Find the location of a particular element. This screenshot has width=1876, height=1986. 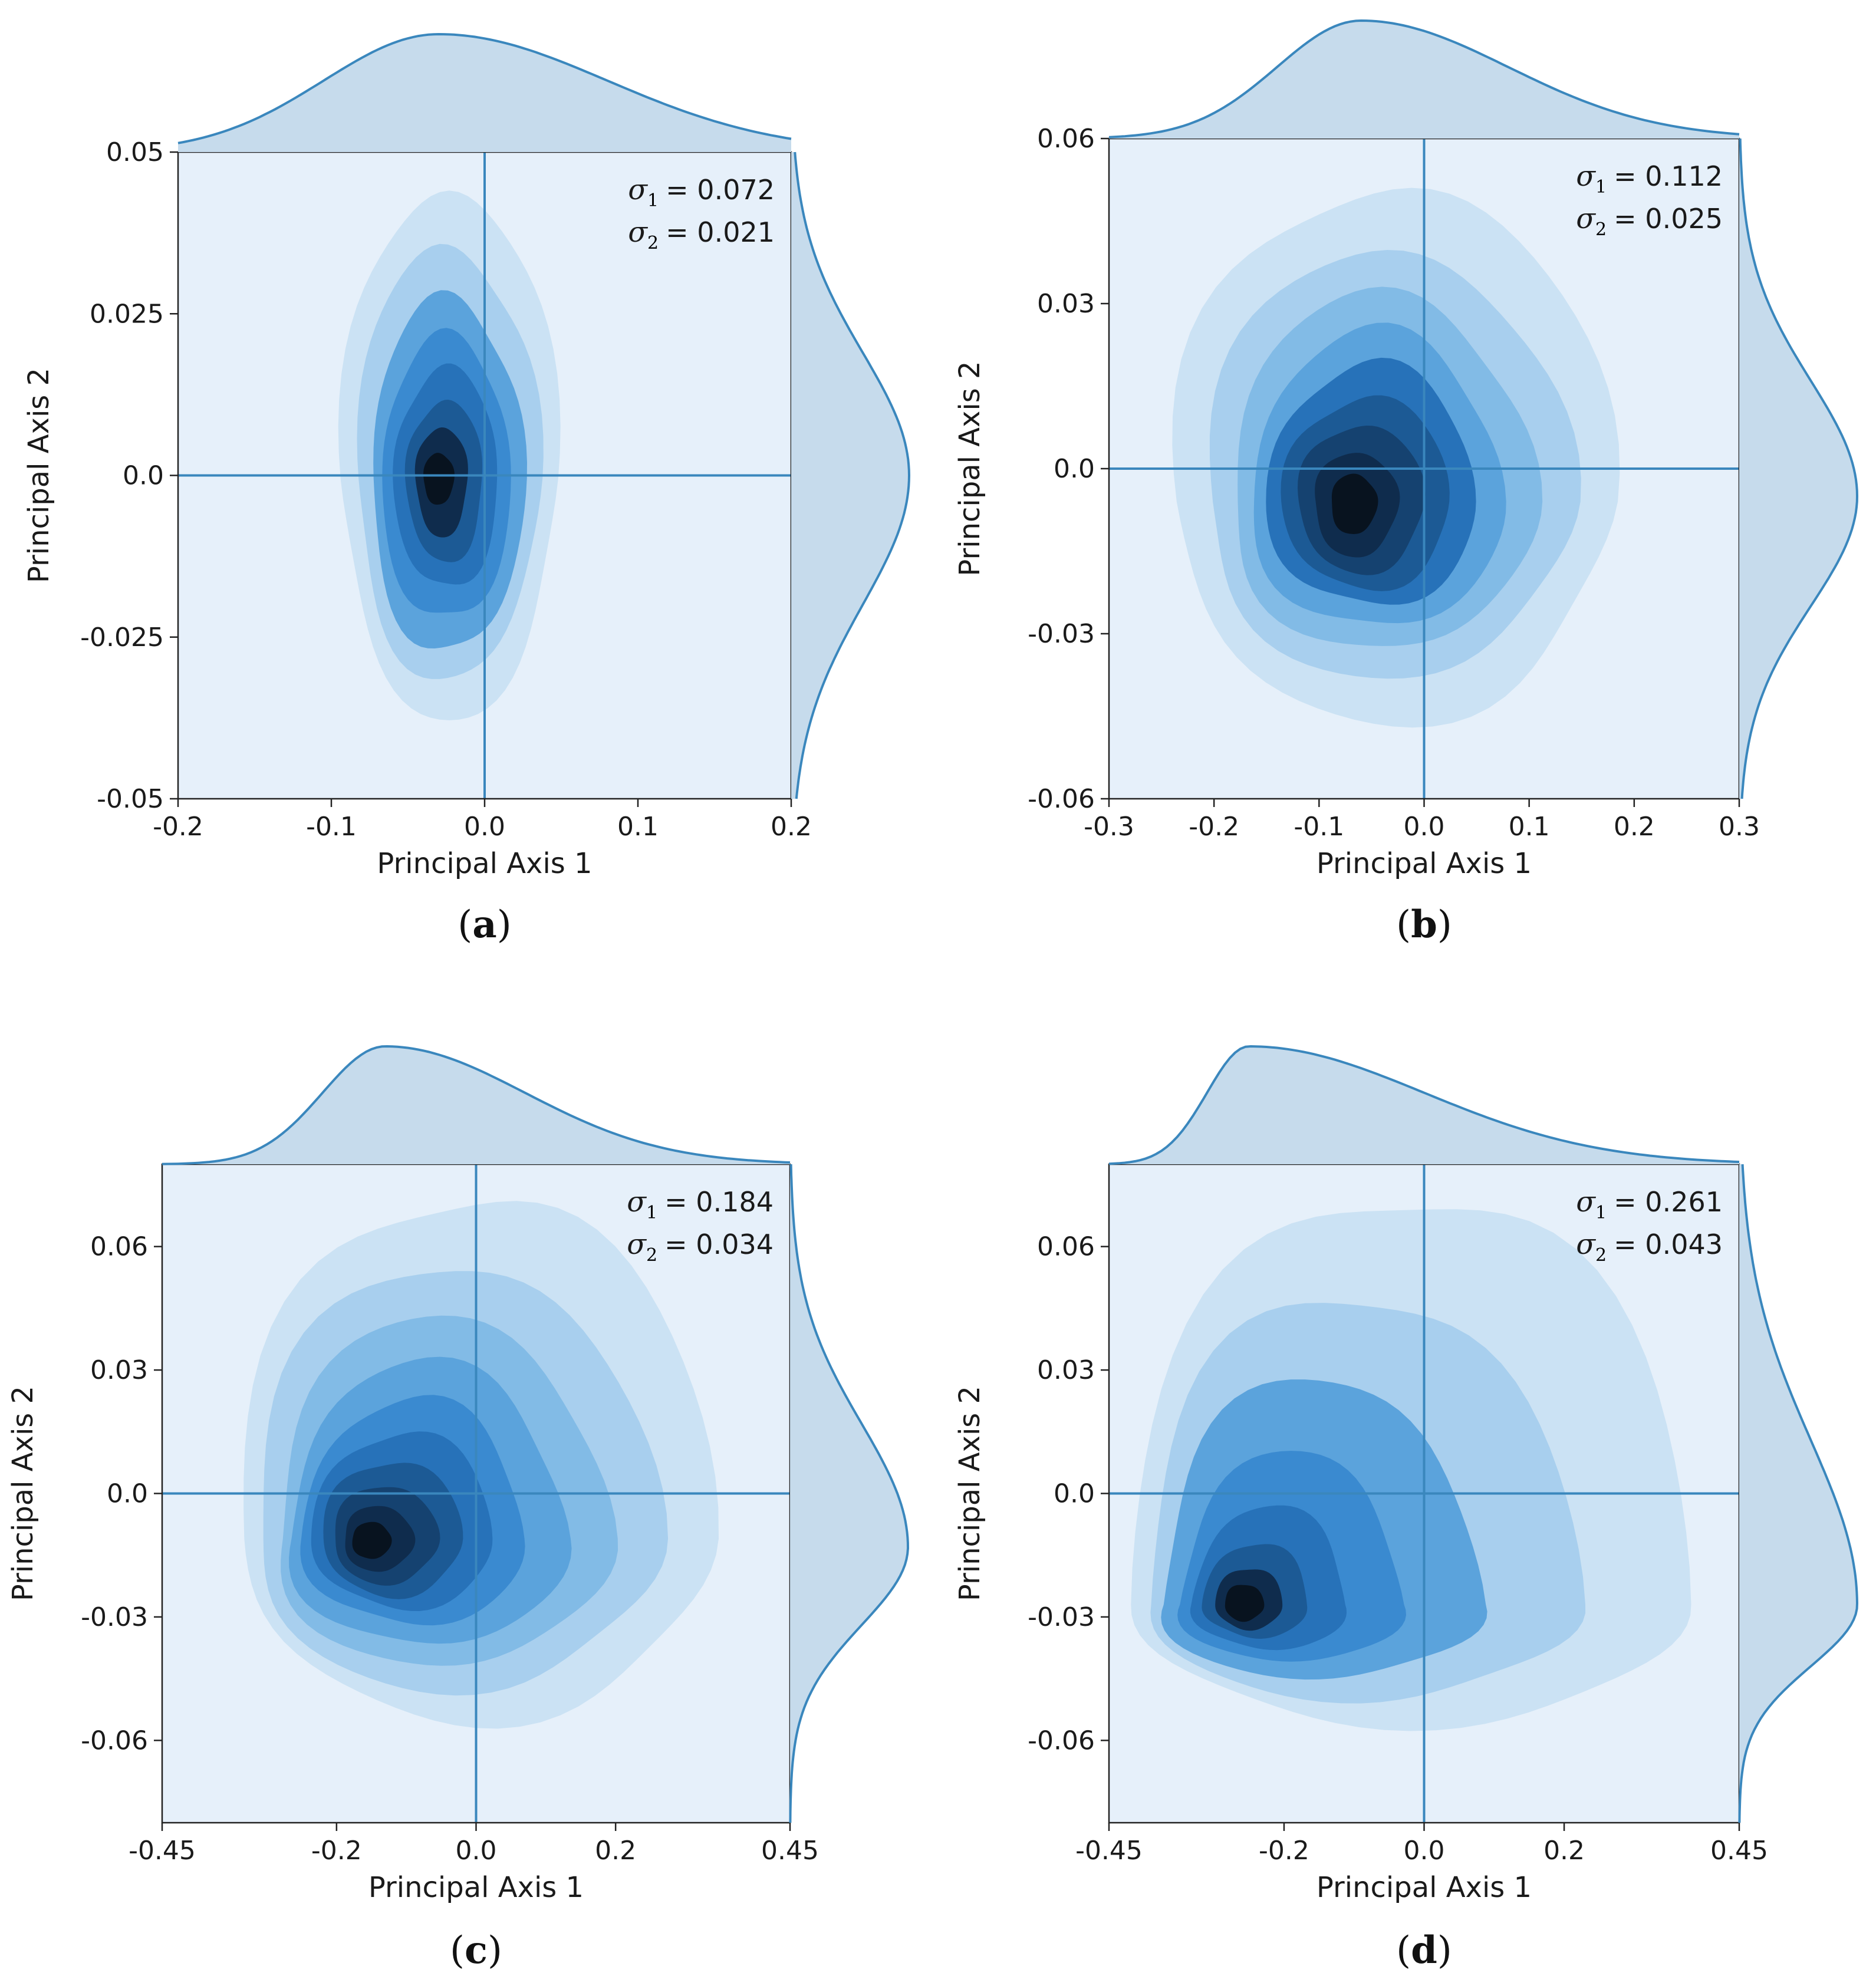

y-tick-label: 0.025 is located at coordinates (127, 314).